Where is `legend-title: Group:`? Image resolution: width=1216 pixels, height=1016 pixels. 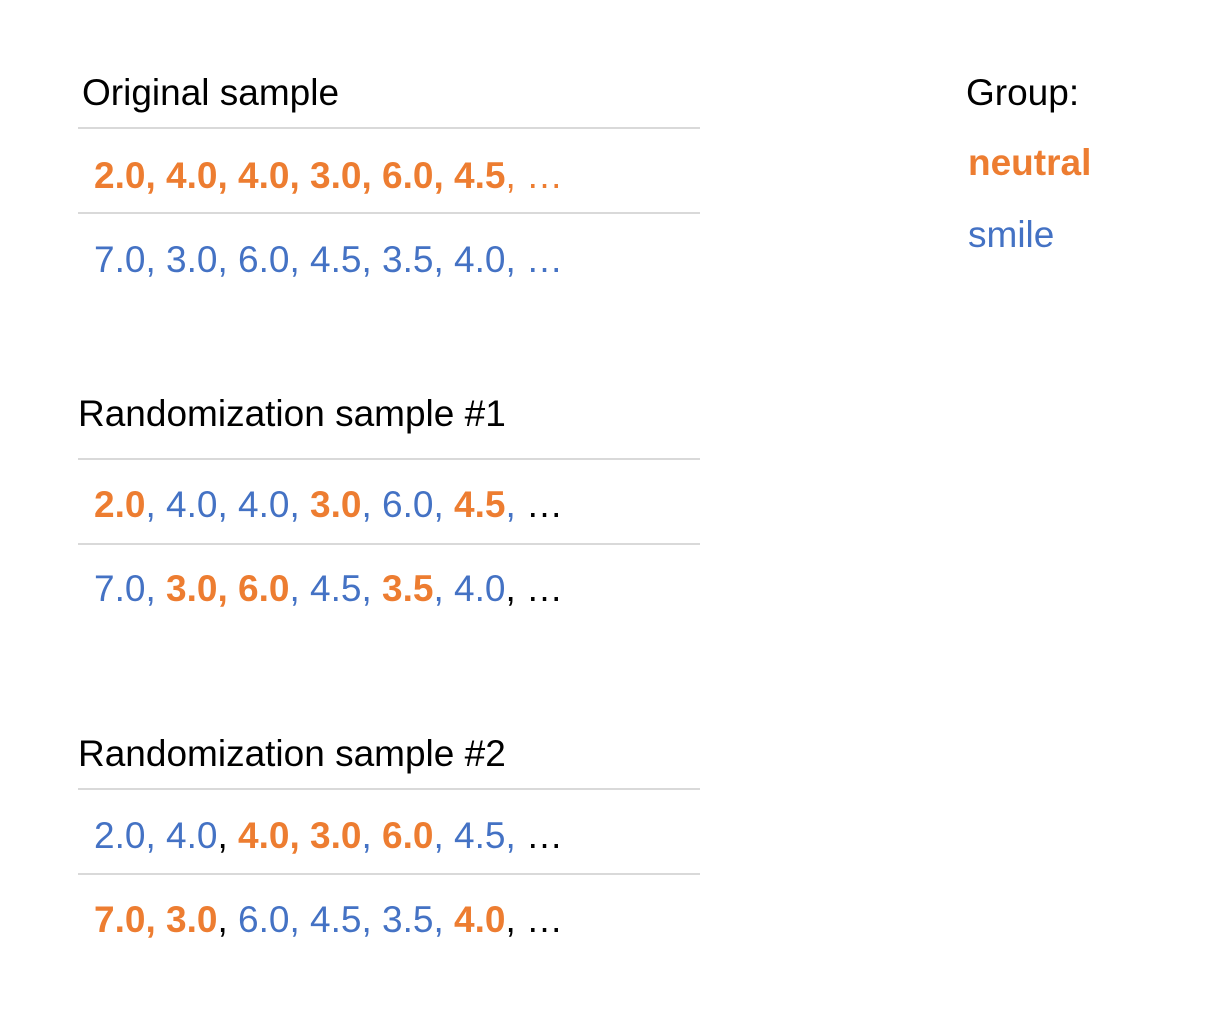 legend-title: Group: is located at coordinates (1023, 92).